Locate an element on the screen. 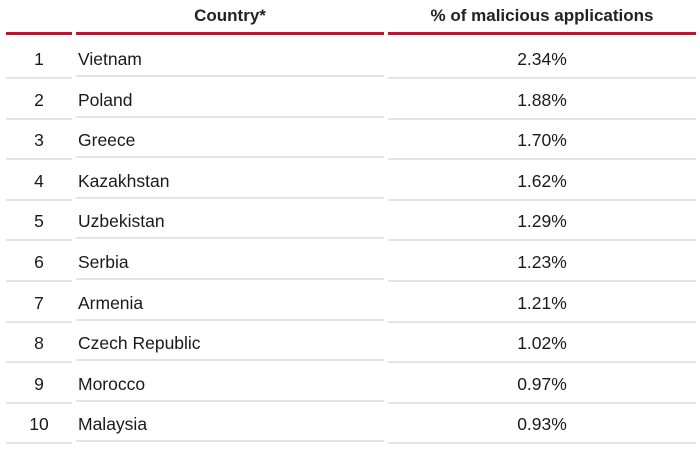  header-percent: % of malicious applications is located at coordinates (542, 17).